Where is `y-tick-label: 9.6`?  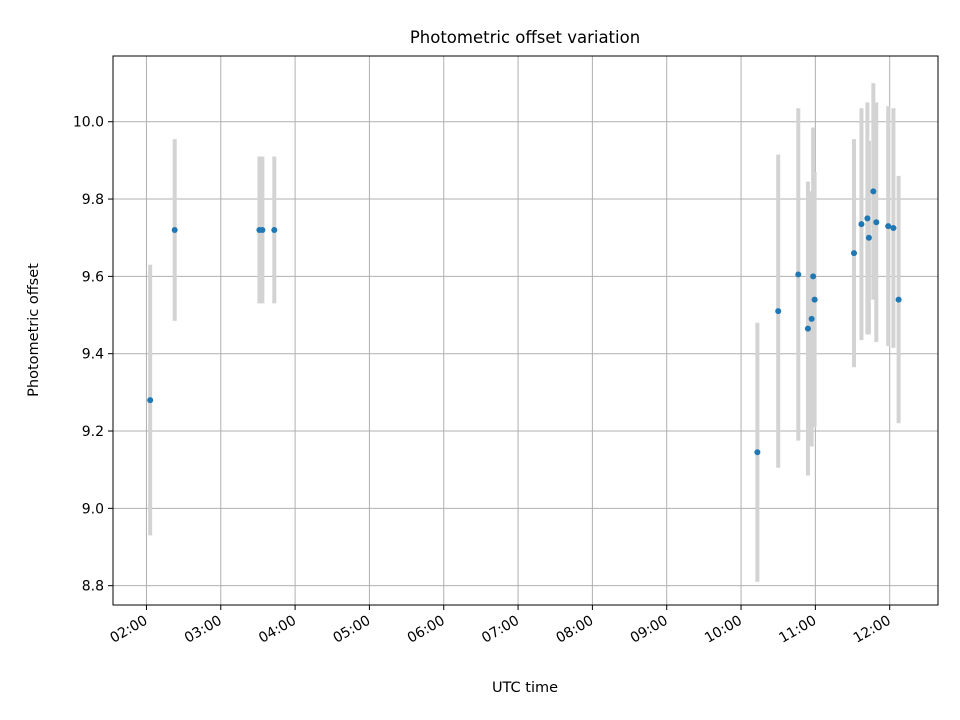
y-tick-label: 9.6 is located at coordinates (93, 277).